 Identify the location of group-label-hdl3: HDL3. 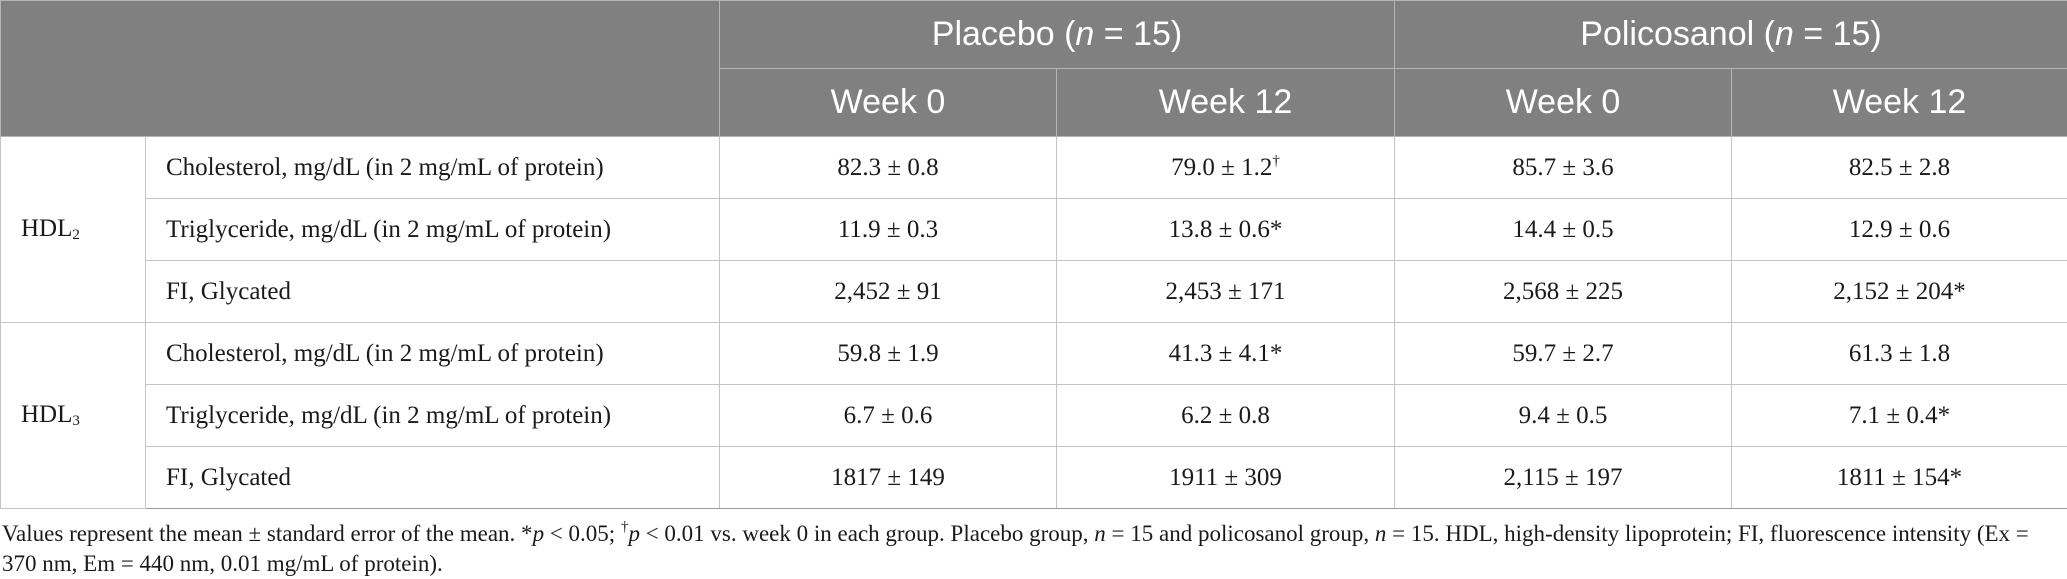
(73, 415).